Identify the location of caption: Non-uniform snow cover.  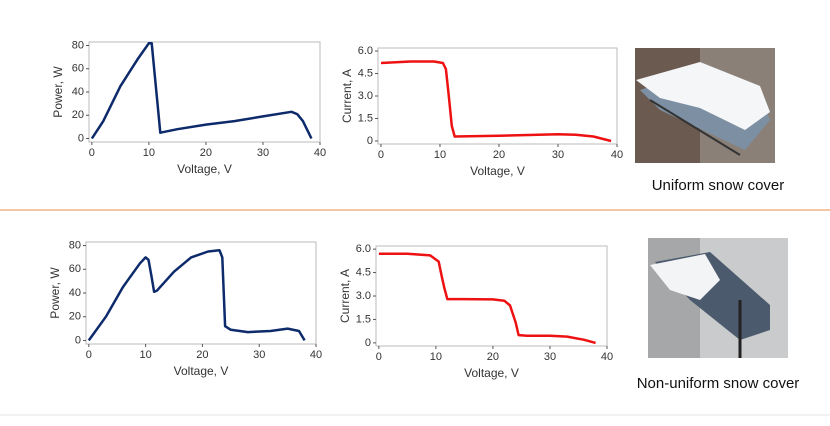
(718, 383).